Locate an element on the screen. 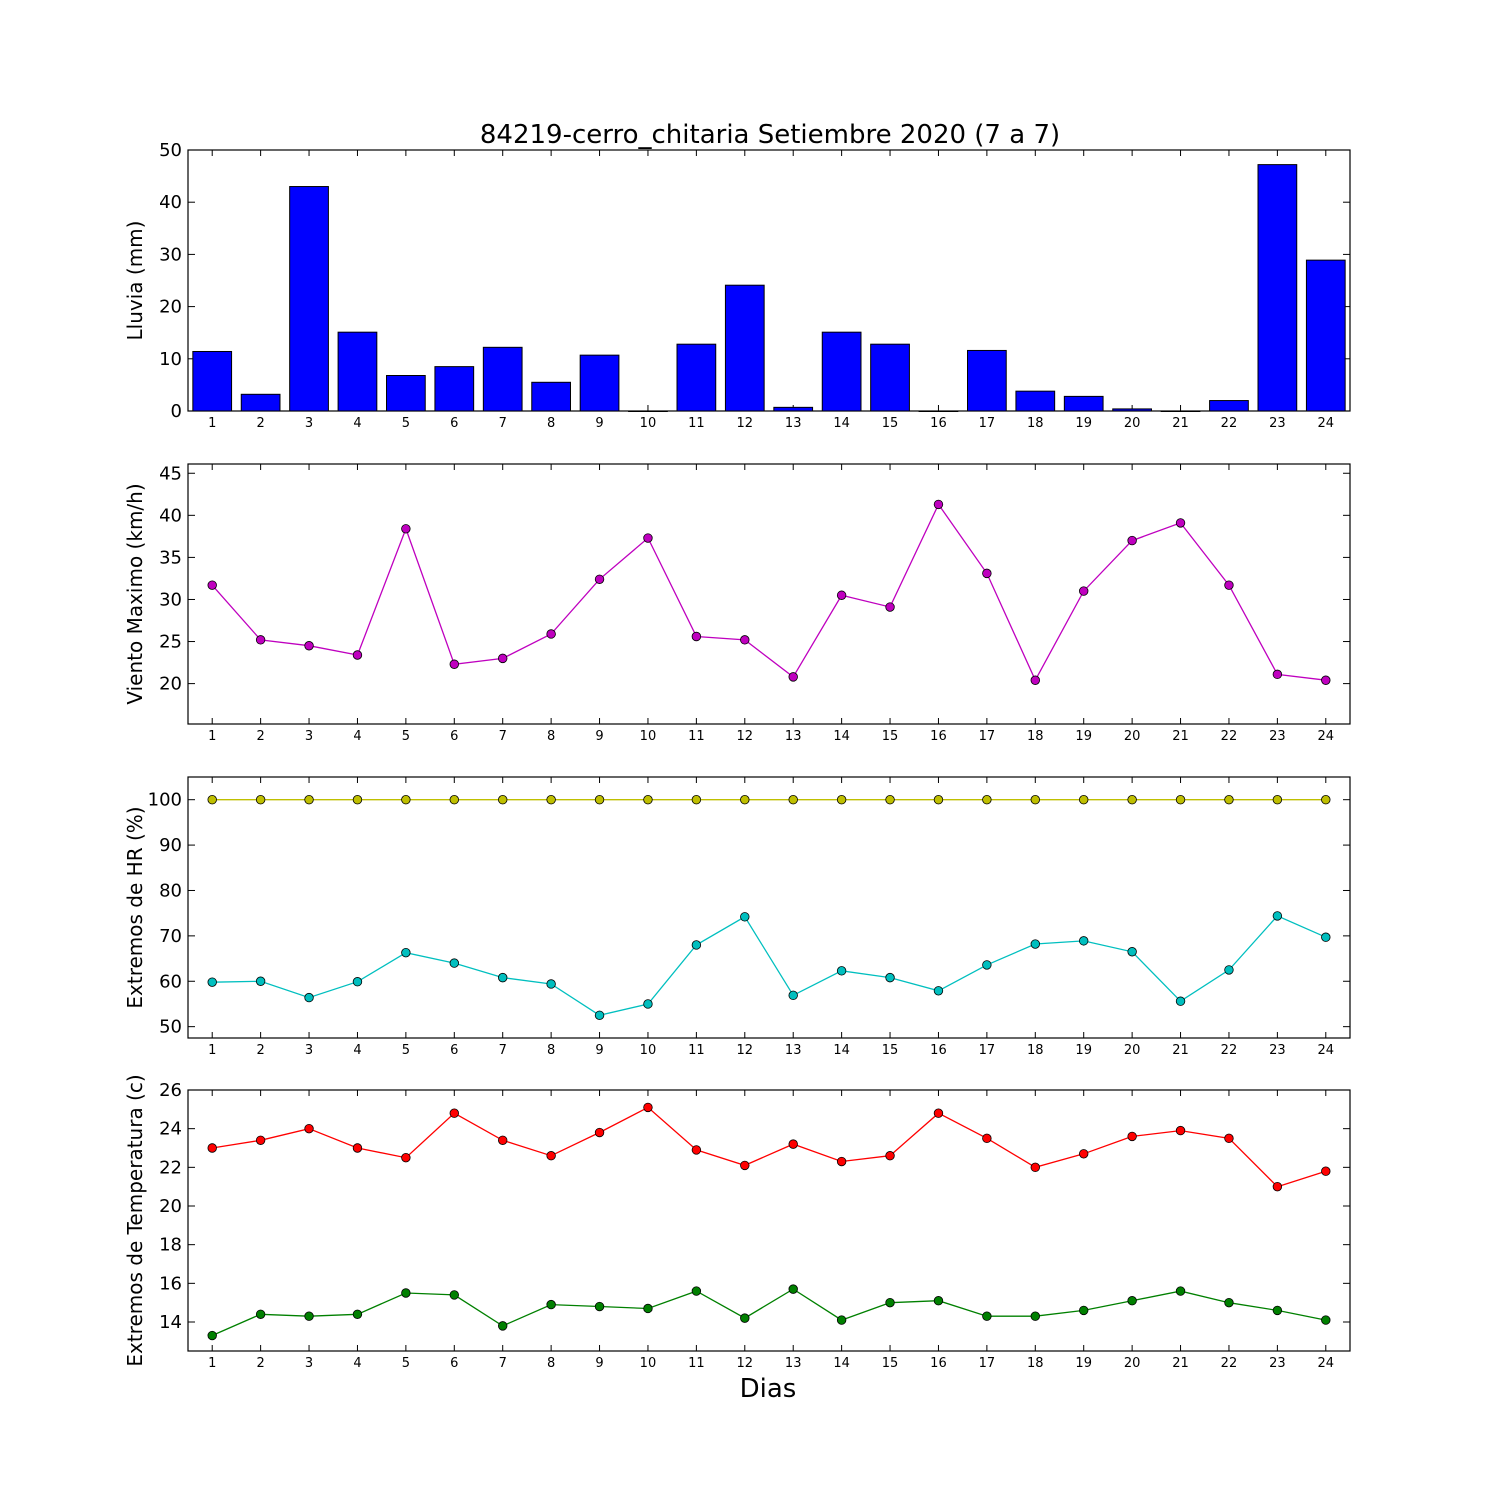 The width and height of the screenshot is (1500, 1500). y-tick-label: 0 is located at coordinates (176, 411).